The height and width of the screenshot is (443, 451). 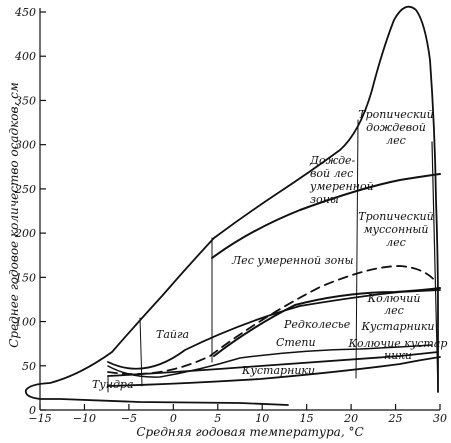 What do you see at coordinates (32, 410) in the screenshot?
I see `y-tick-label: 0` at bounding box center [32, 410].